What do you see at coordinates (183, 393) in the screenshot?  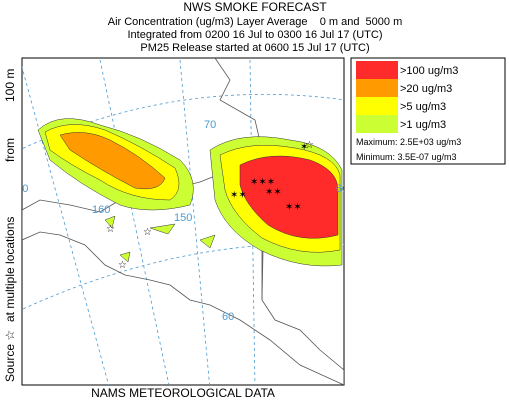 I see `footer: NAMS METEOROLOGICAL DATA` at bounding box center [183, 393].